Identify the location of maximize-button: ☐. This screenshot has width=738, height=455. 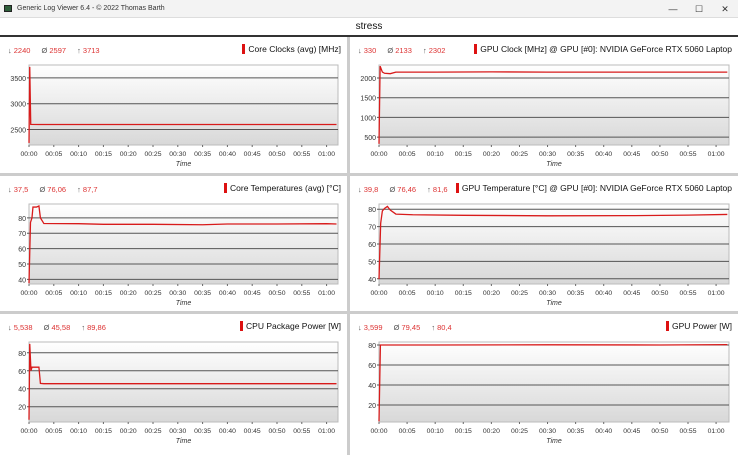
(699, 9).